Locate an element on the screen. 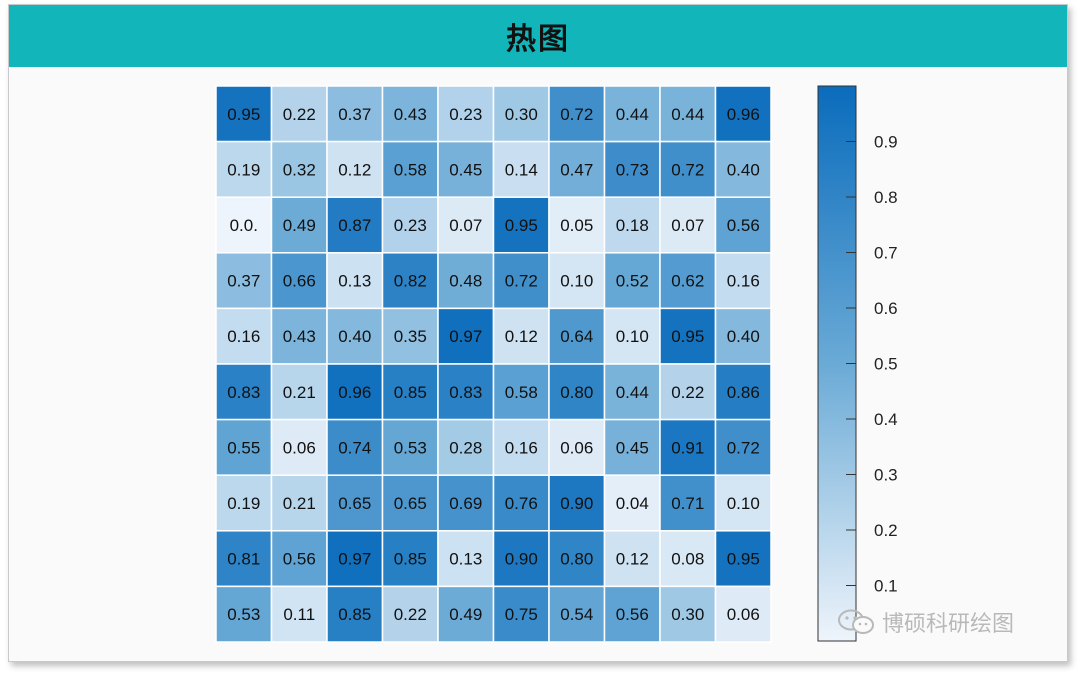  cell-label: 0.08 is located at coordinates (687, 559).